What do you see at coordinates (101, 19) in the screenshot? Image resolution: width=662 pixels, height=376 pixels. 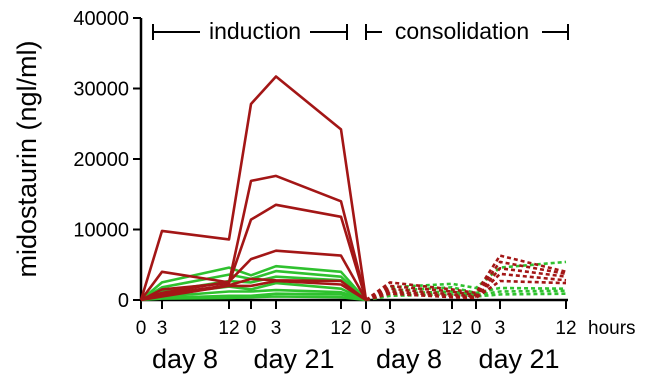 I see `y-tick-label: 40000` at bounding box center [101, 19].